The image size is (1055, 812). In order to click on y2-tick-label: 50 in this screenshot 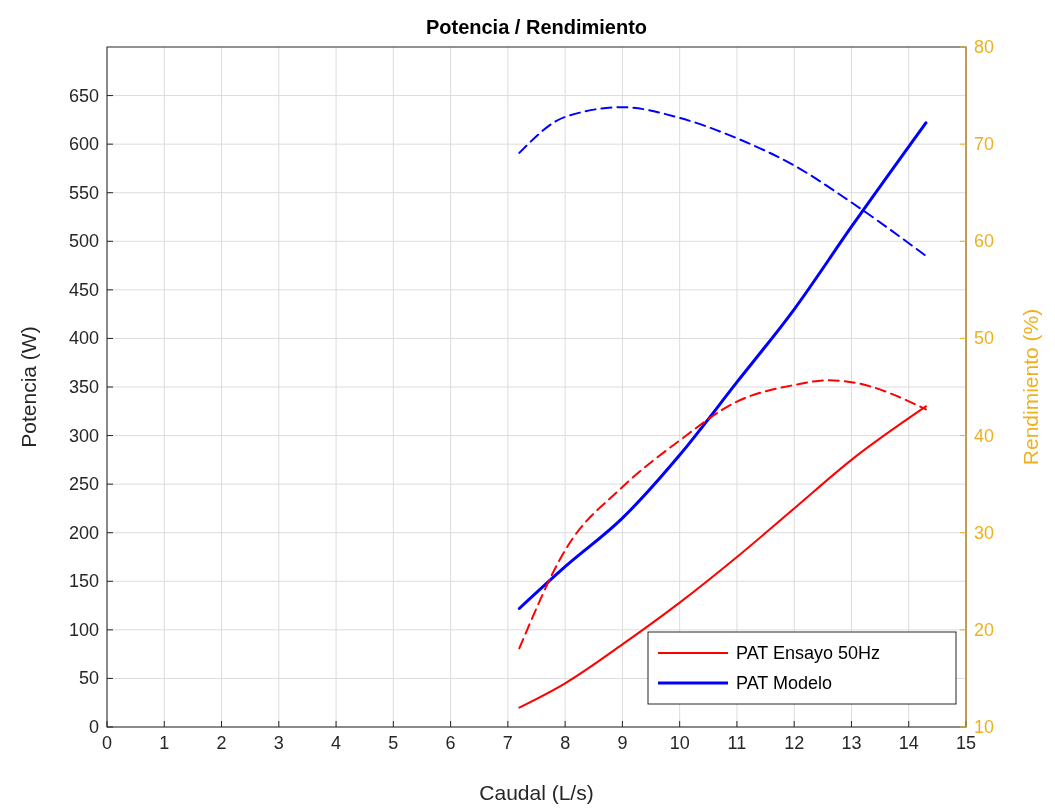, I will do `click(984, 338)`.